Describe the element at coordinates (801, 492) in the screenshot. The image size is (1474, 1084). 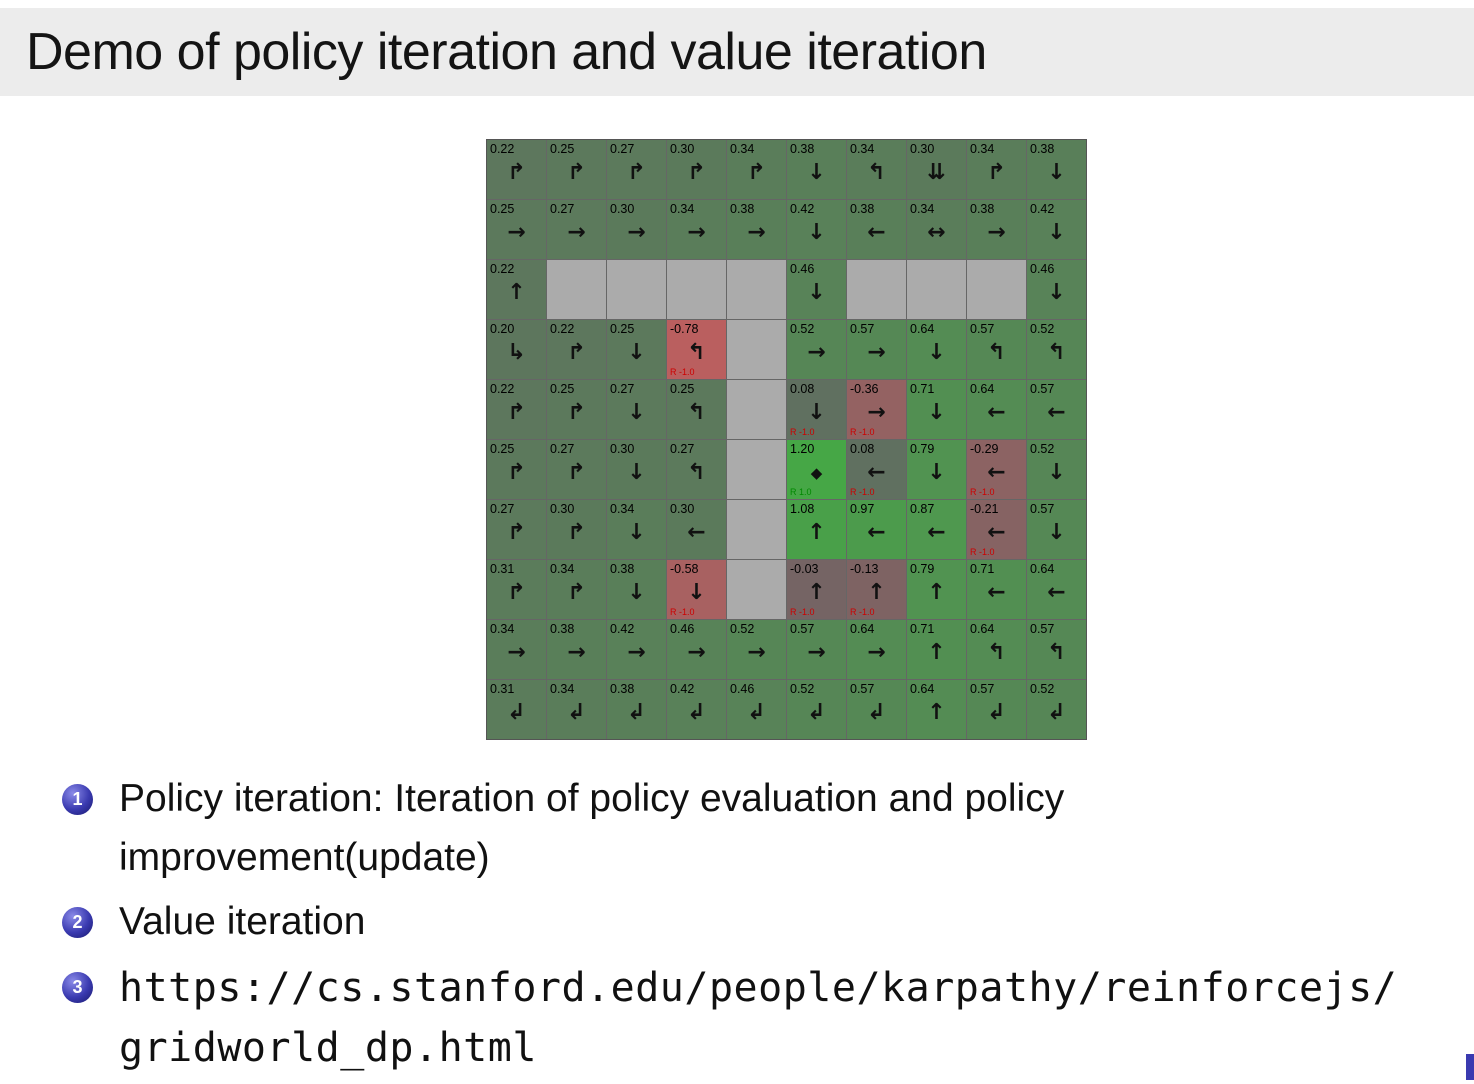
I see `reward-label: R 1.0` at that location.